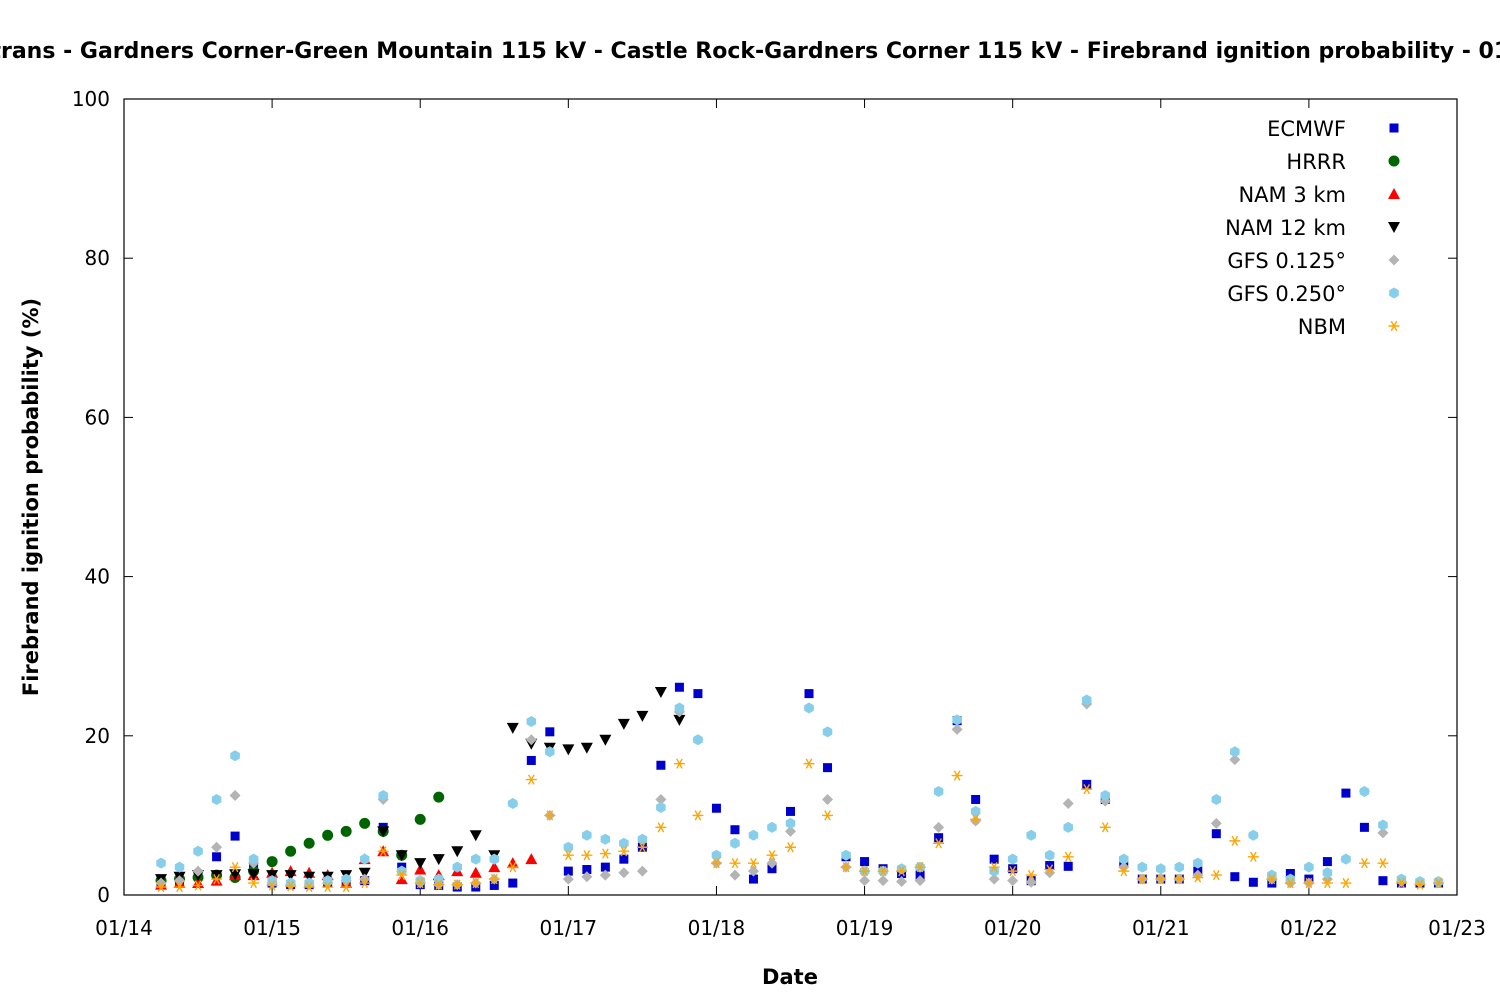  Describe the element at coordinates (97, 417) in the screenshot. I see `y-tick-label: 60` at that location.